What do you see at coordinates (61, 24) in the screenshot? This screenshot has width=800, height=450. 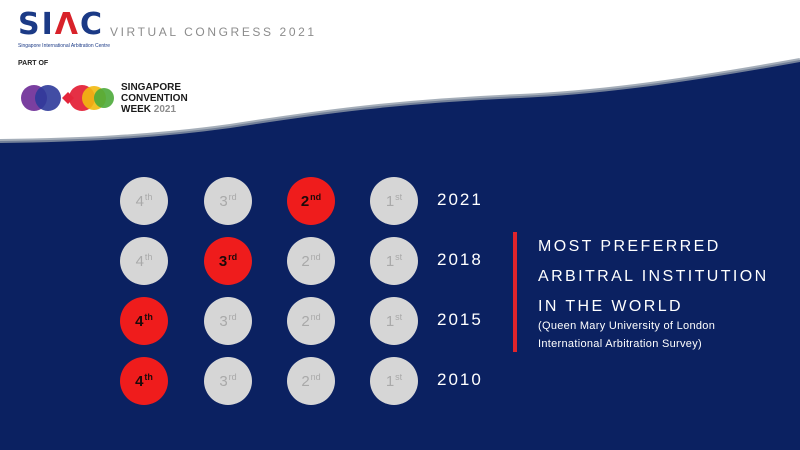 I see `siac-logo: SIΛC` at bounding box center [61, 24].